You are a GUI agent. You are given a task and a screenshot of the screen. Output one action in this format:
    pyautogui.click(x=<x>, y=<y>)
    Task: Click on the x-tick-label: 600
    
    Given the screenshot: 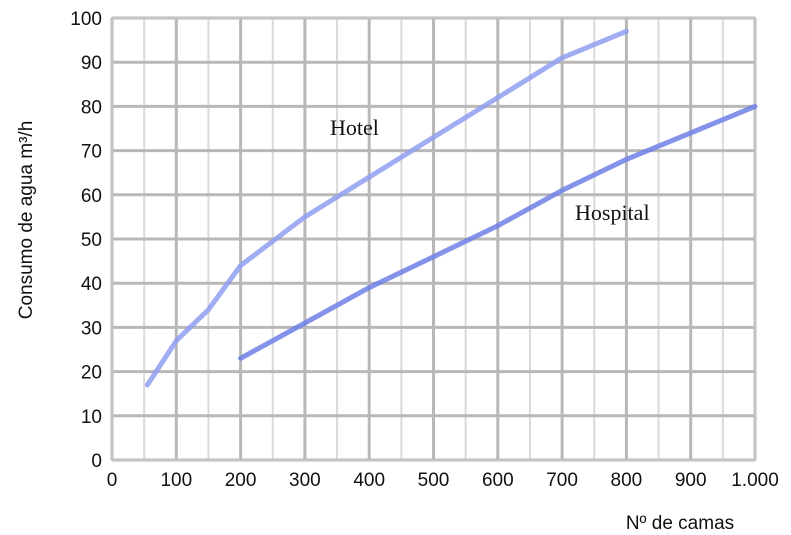 What is the action you would take?
    pyautogui.click(x=498, y=480)
    